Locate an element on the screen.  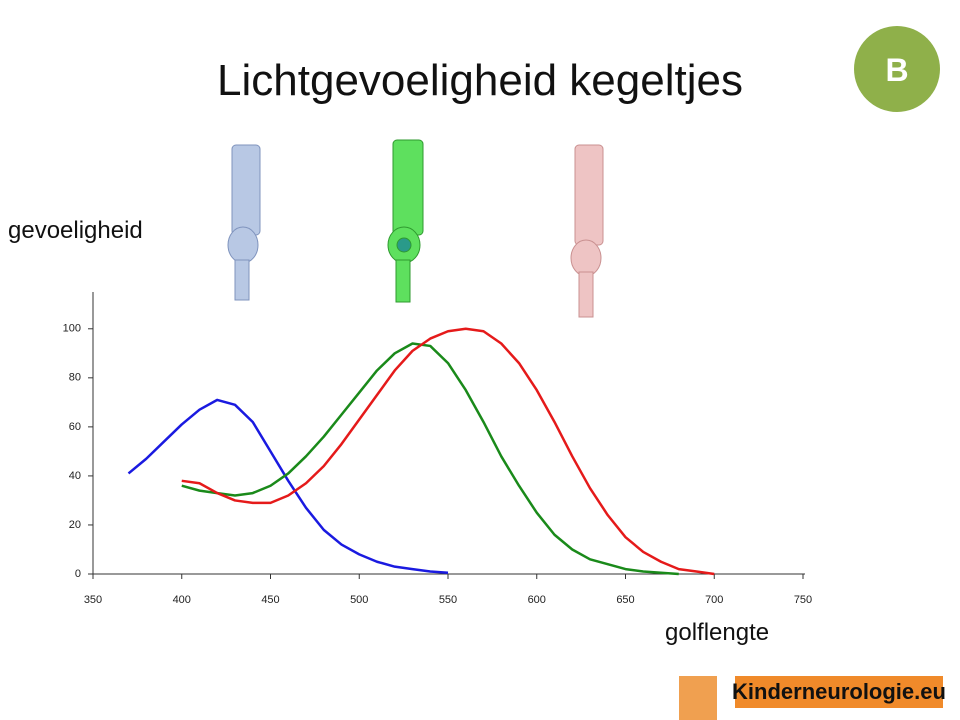
y-tick-label: 60 is located at coordinates (75, 427).